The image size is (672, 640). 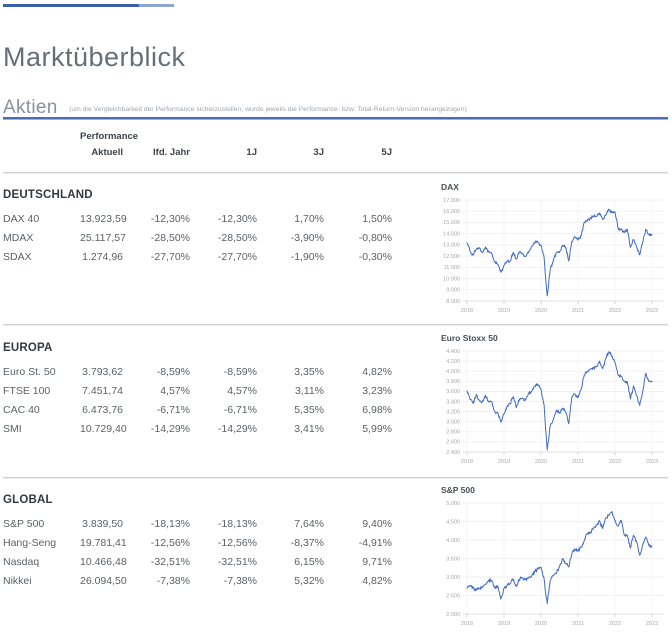 What do you see at coordinates (71, 5) in the screenshot?
I see `accent-line-dark-segment` at bounding box center [71, 5].